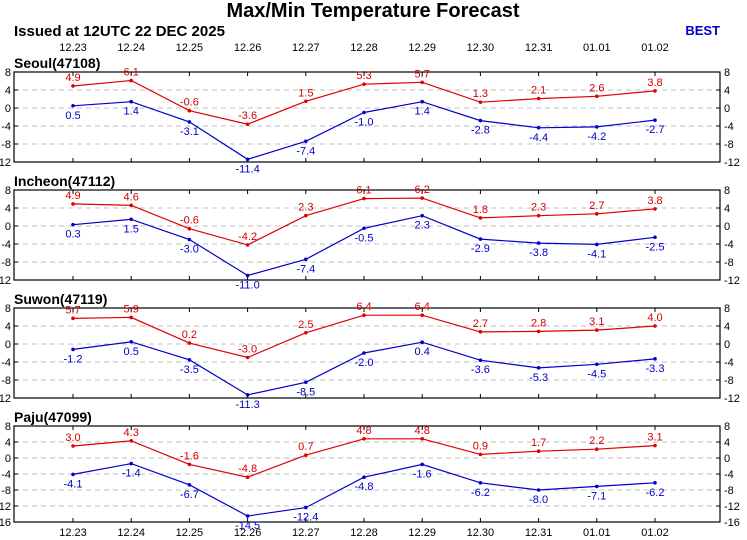 The width and height of the screenshot is (747, 540). What do you see at coordinates (538, 91) in the screenshot?
I see `max-temp-label: 2.1` at bounding box center [538, 91].